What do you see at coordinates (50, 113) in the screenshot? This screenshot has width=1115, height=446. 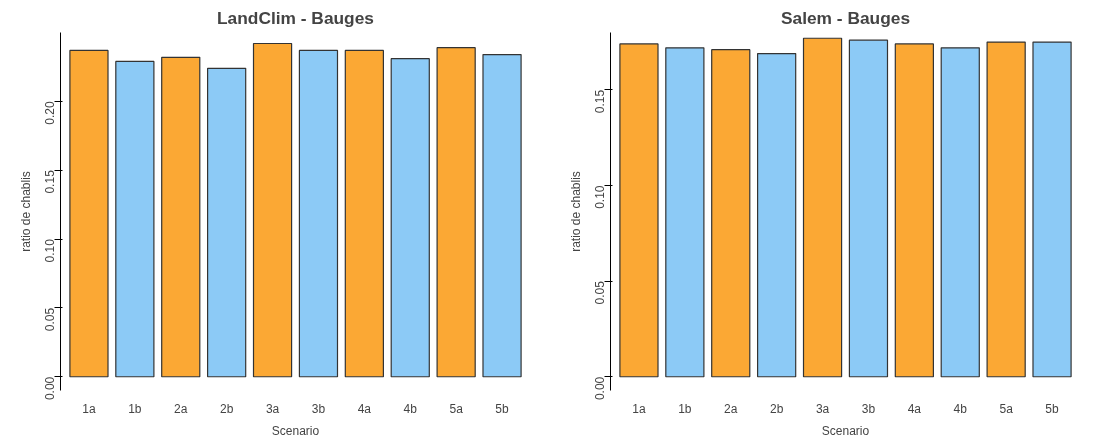 I see `y-tick-label: 0.20` at bounding box center [50, 113].